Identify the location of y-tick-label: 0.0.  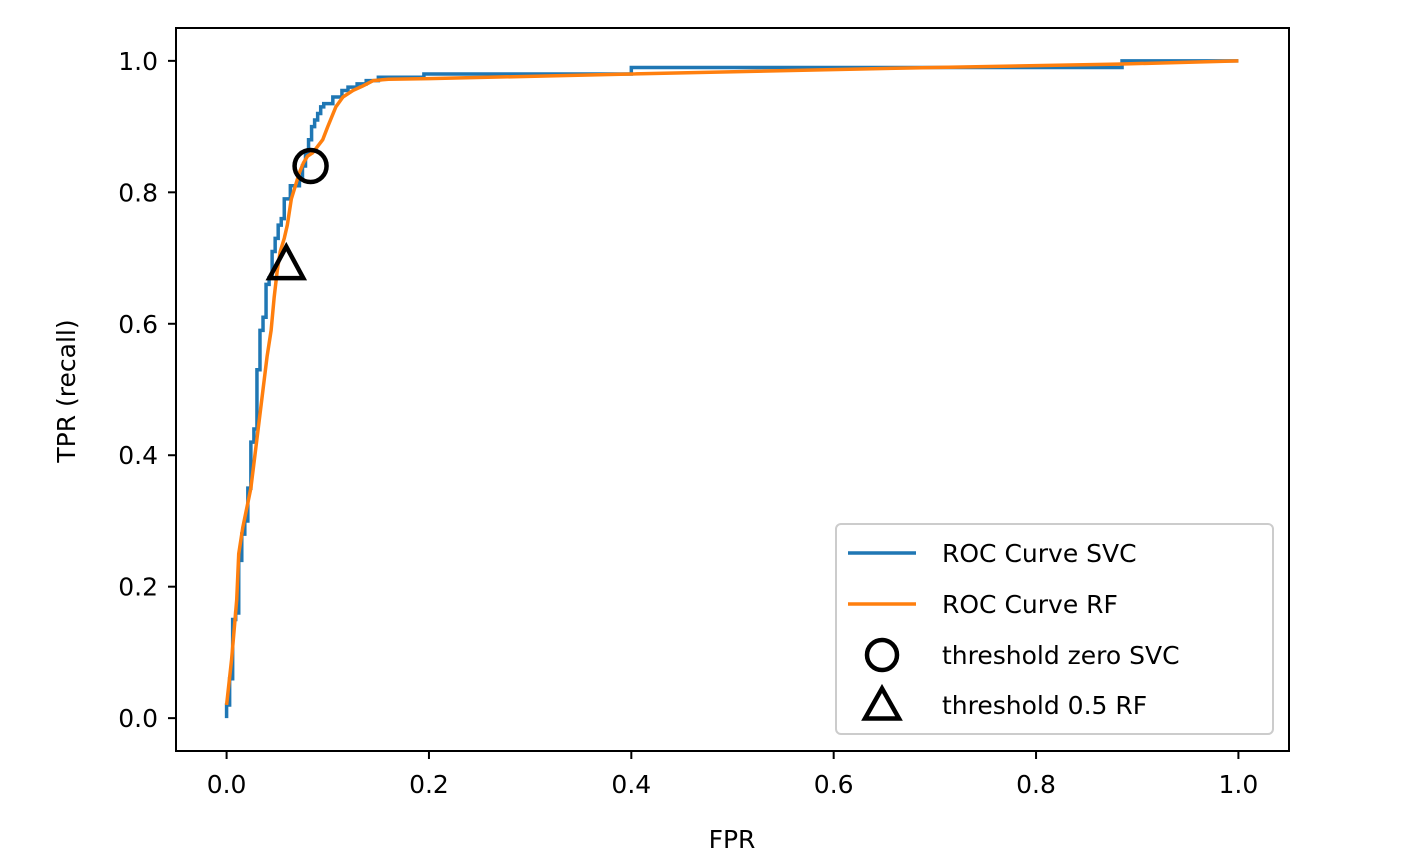
(138, 718).